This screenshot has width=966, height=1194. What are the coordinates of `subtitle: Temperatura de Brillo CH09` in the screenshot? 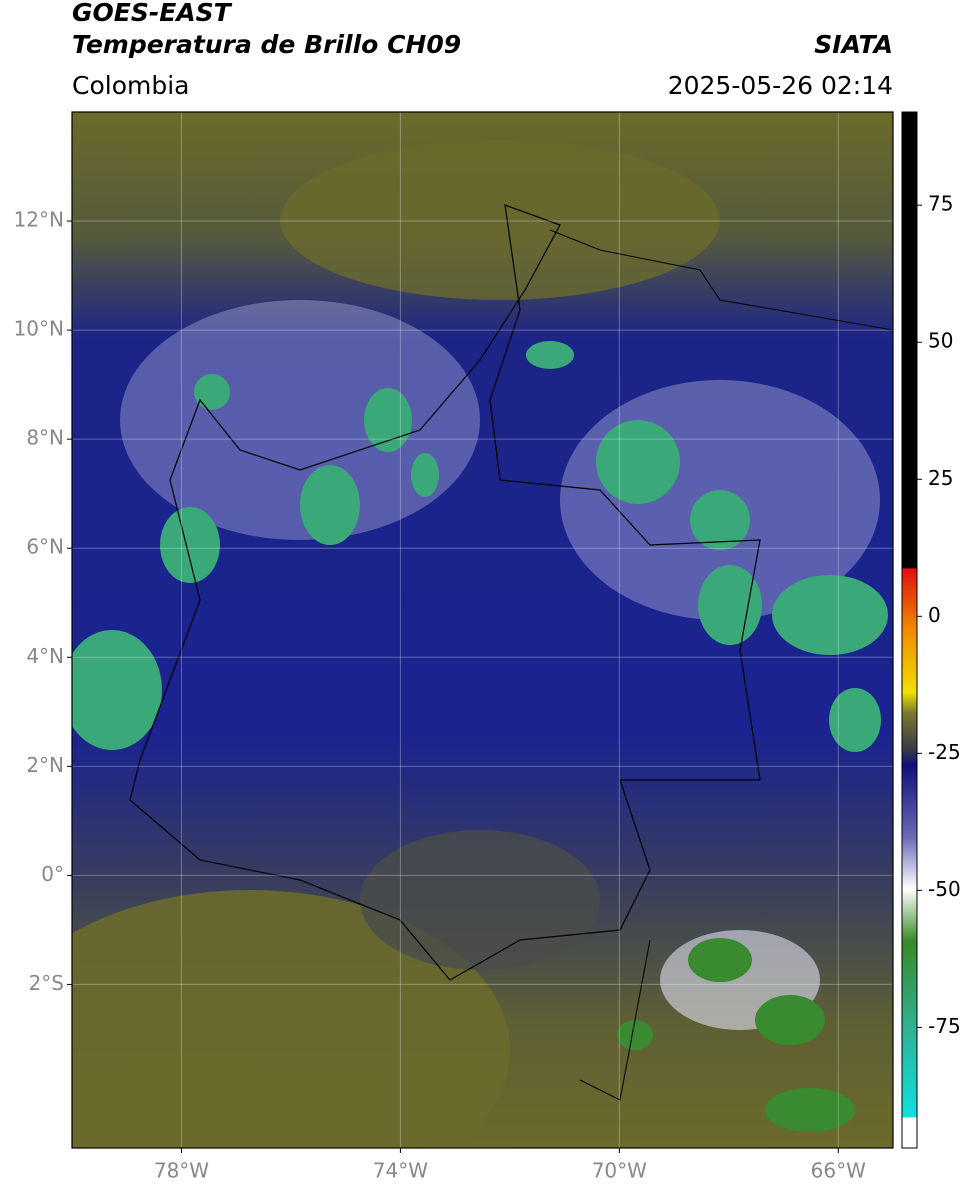 It's located at (266, 44).